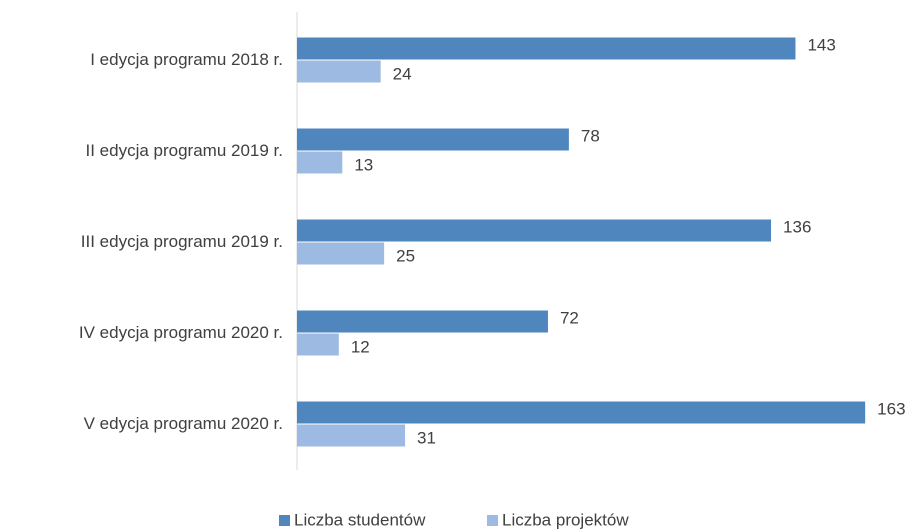 This screenshot has height=532, width=918. What do you see at coordinates (569, 317) in the screenshot?
I see `data-label: 72` at bounding box center [569, 317].